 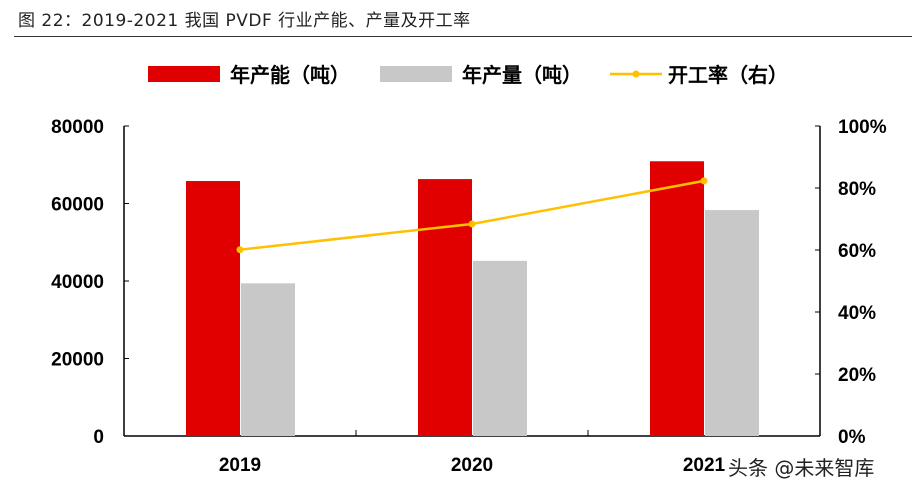 What do you see at coordinates (636, 74) in the screenshot?
I see `legend-marker` at bounding box center [636, 74].